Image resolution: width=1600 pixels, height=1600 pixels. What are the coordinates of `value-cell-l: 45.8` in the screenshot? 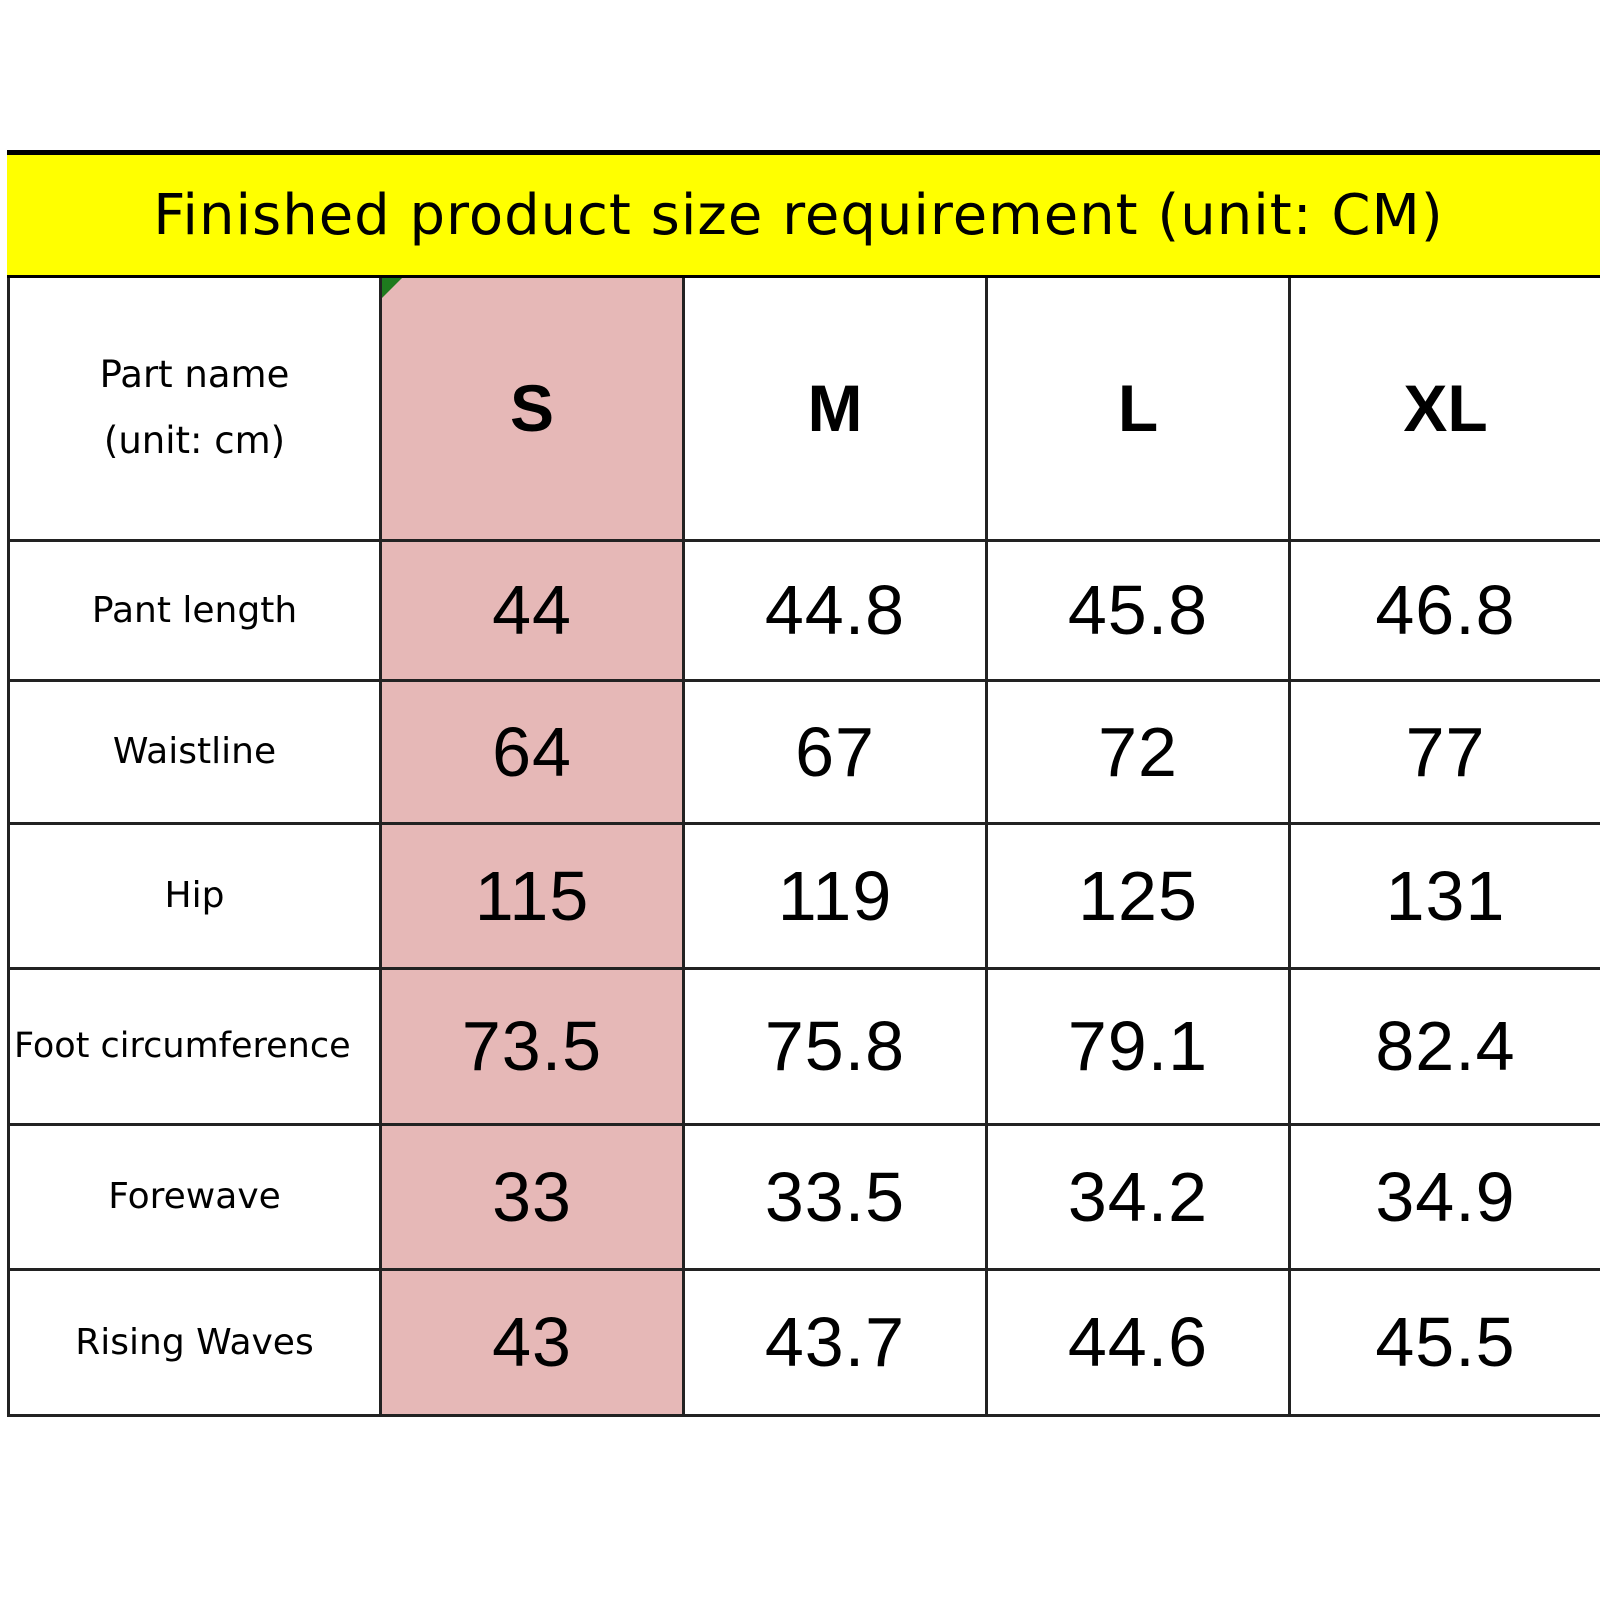 It's located at (1138, 610).